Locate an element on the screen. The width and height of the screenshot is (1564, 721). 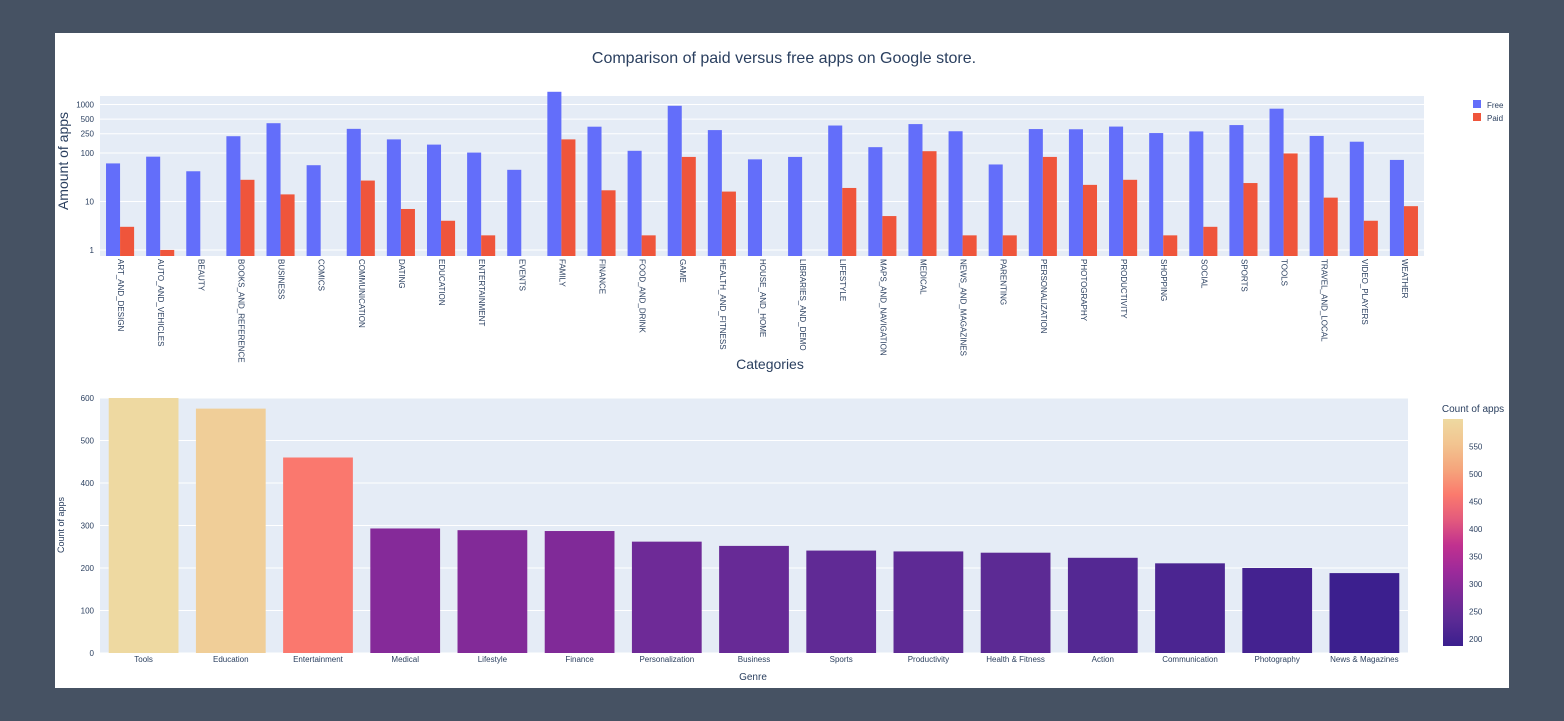
chart2-x-tick-label: Health & Fitness is located at coordinates (1015, 659).